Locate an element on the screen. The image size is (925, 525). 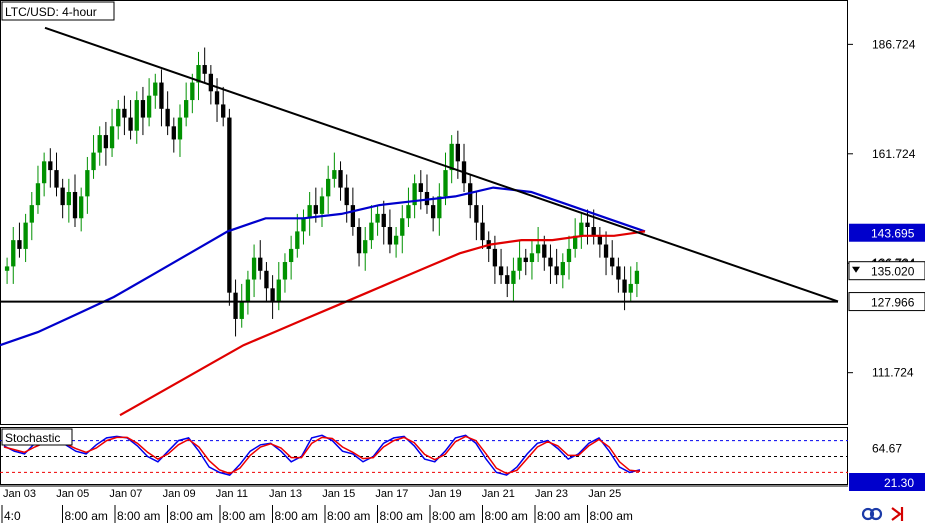
support-price-tag is located at coordinates (886, 302).